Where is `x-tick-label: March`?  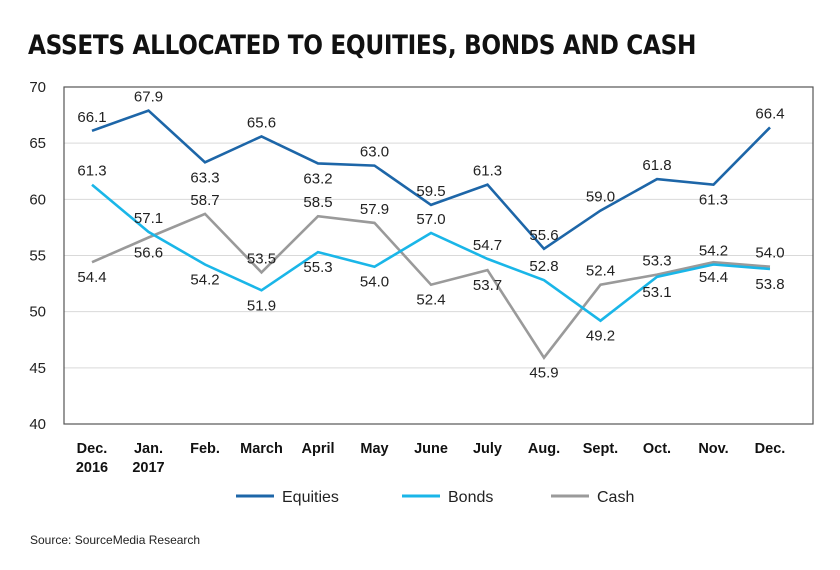
x-tick-label: March is located at coordinates (261, 449).